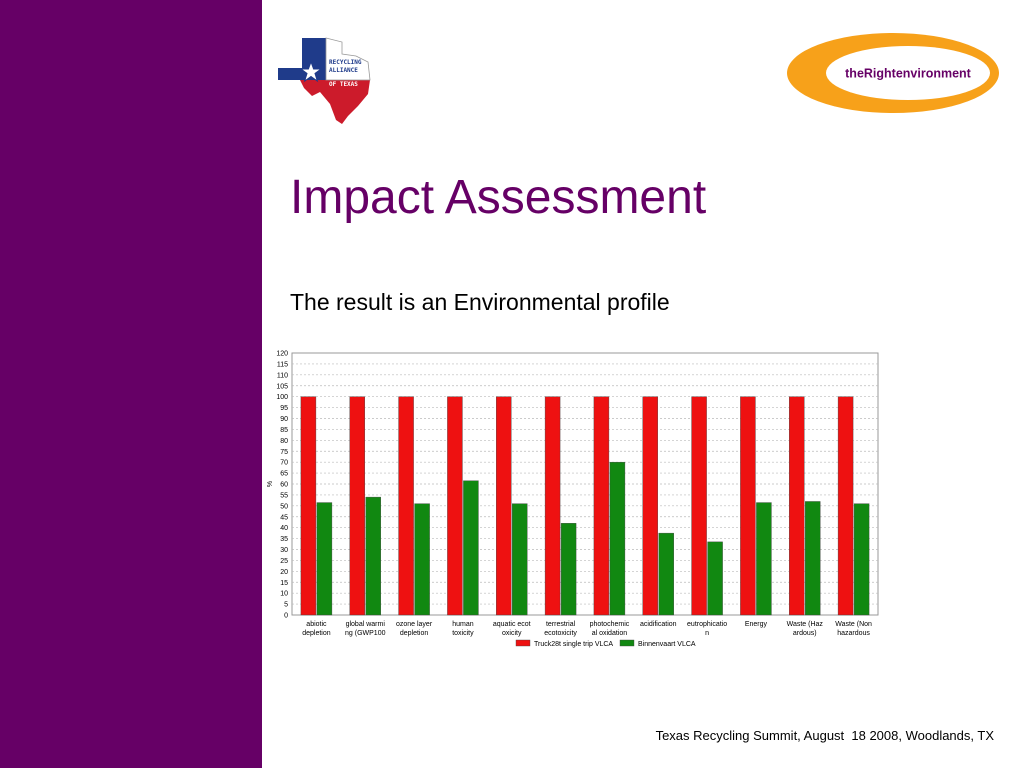 The image size is (1024, 768). I want to click on recycling-alliance-of-texas-logo: RECYCLING ALLIANCE OF TEXAS, so click(324, 80).